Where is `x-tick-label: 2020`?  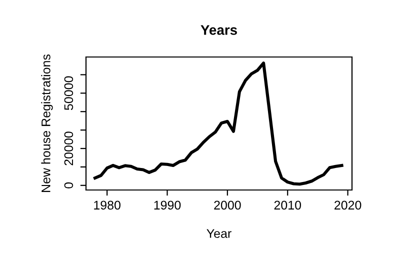
x-tick-label: 2020 is located at coordinates (348, 205).